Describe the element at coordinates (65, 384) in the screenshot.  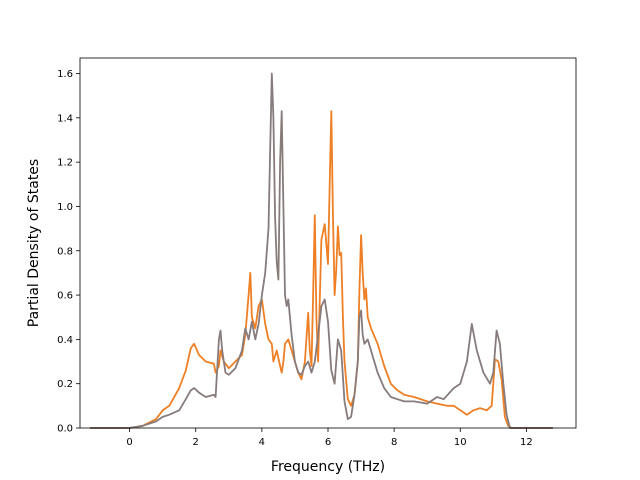
I see `y-tick-label: 0.2` at that location.